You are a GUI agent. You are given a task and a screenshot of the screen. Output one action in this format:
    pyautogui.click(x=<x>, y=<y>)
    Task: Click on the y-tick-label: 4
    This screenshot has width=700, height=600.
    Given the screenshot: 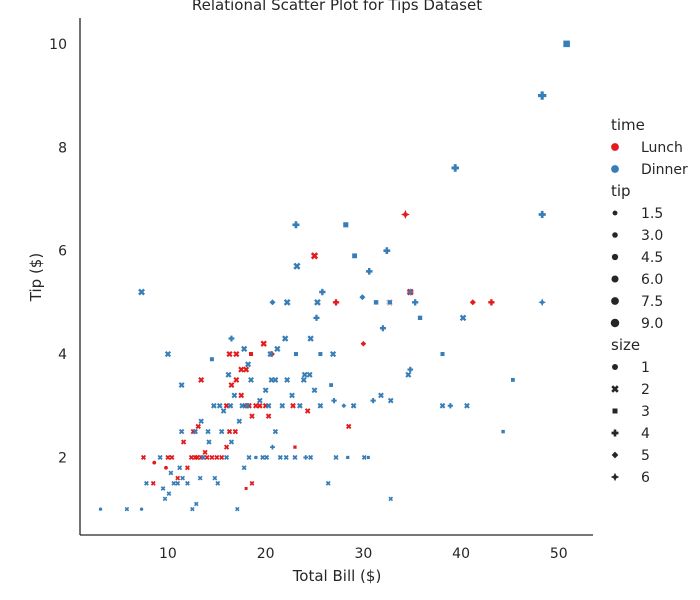 What is the action you would take?
    pyautogui.click(x=62, y=355)
    